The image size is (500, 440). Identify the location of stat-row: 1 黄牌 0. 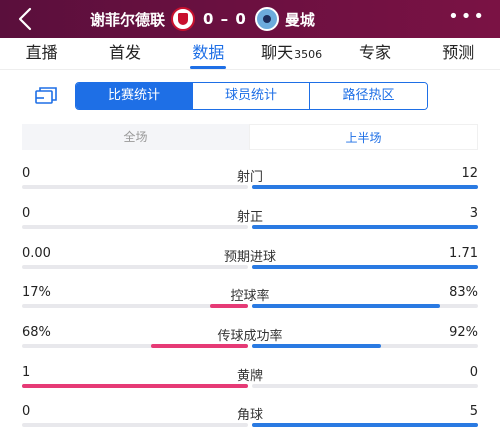
(250, 385).